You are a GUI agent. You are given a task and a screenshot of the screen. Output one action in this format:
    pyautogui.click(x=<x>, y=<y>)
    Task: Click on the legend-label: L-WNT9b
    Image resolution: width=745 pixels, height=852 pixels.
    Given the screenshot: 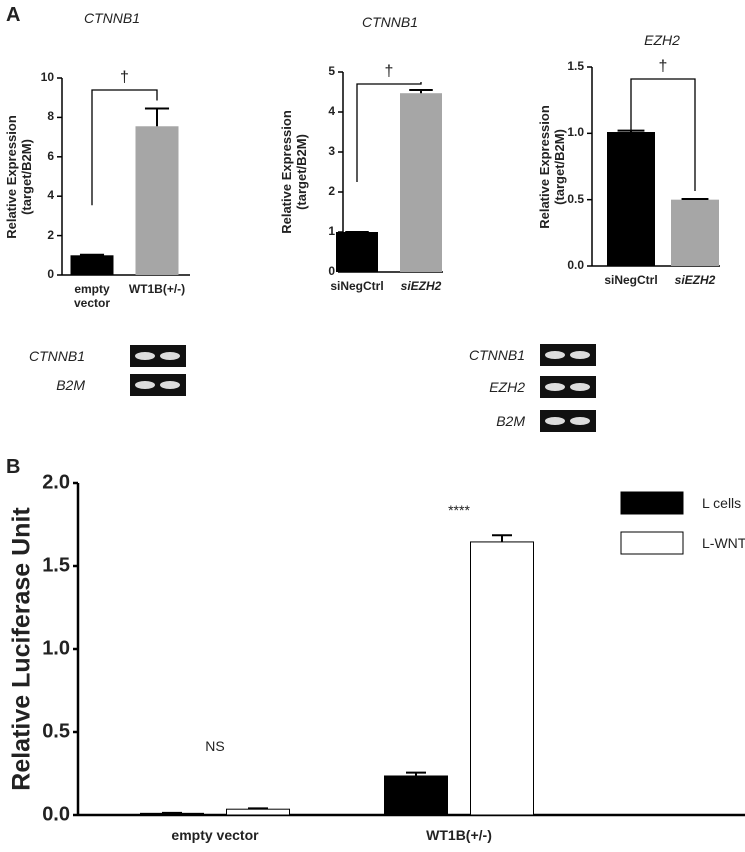 What is the action you would take?
    pyautogui.click(x=723, y=542)
    